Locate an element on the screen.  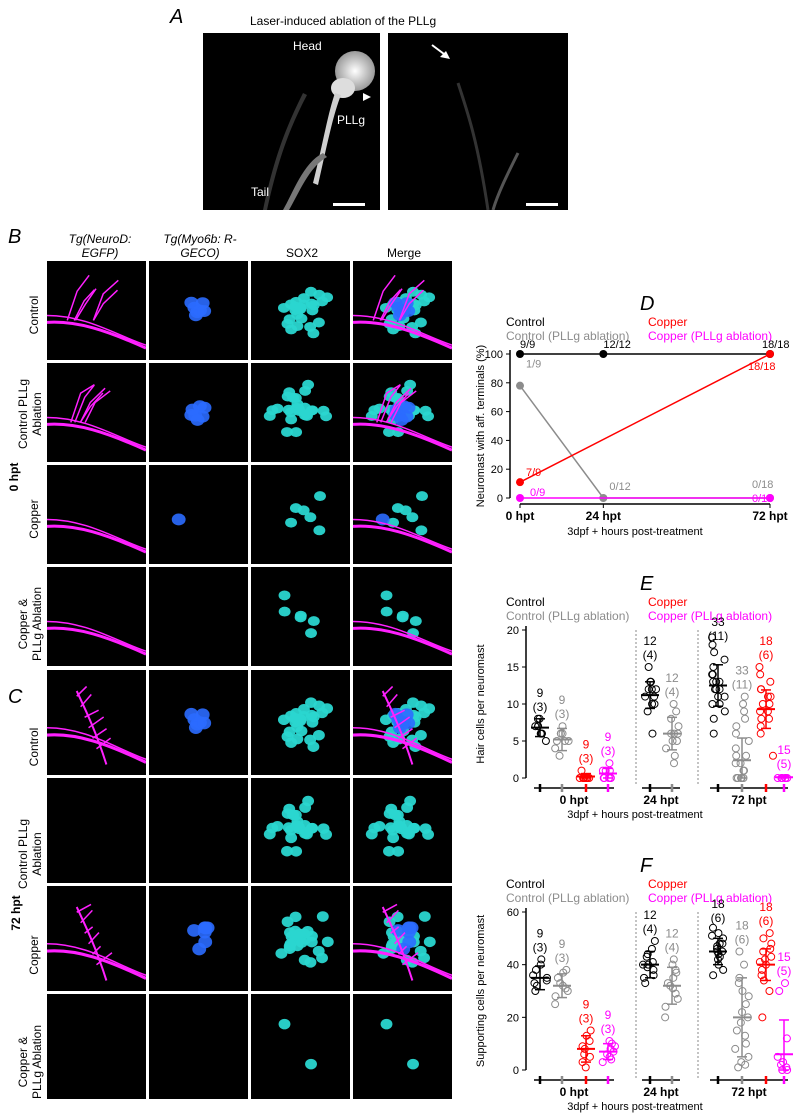
x-tick-label: 0 hpt is located at coordinates (520, 516).